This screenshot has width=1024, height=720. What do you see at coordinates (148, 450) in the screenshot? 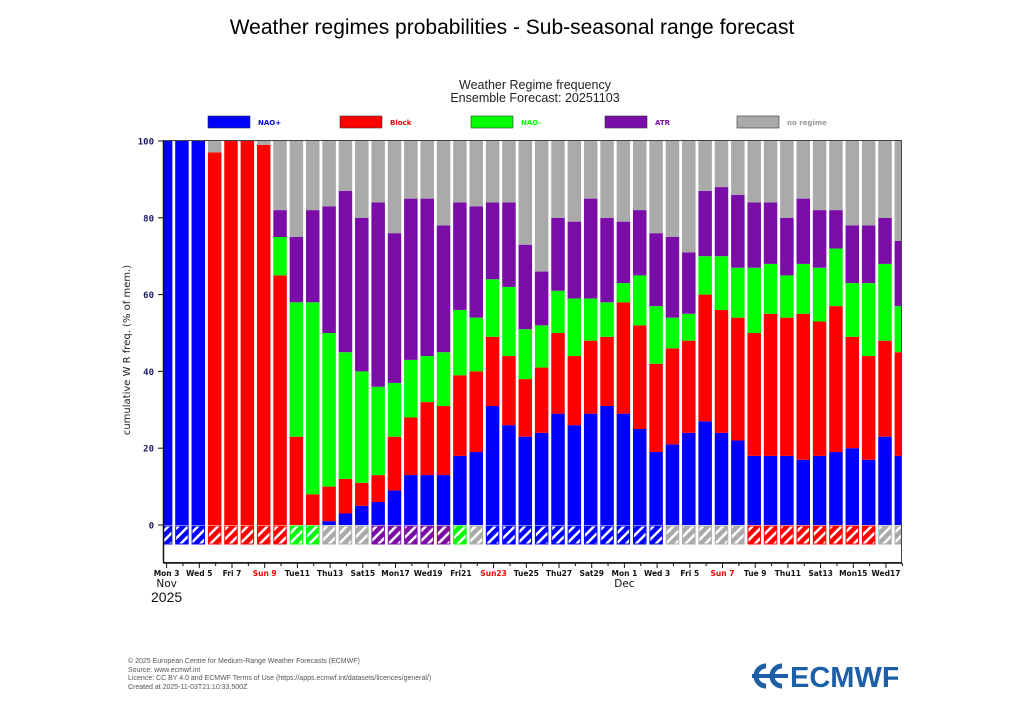
I see `y-tick-label: 20` at bounding box center [148, 450].